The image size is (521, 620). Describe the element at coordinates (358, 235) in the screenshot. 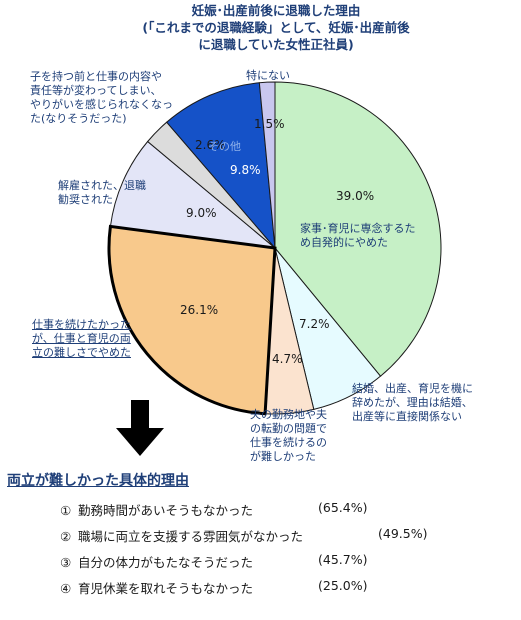

I see `category-label-0: 家事･育児に専念するた め自発的にやめた` at that location.